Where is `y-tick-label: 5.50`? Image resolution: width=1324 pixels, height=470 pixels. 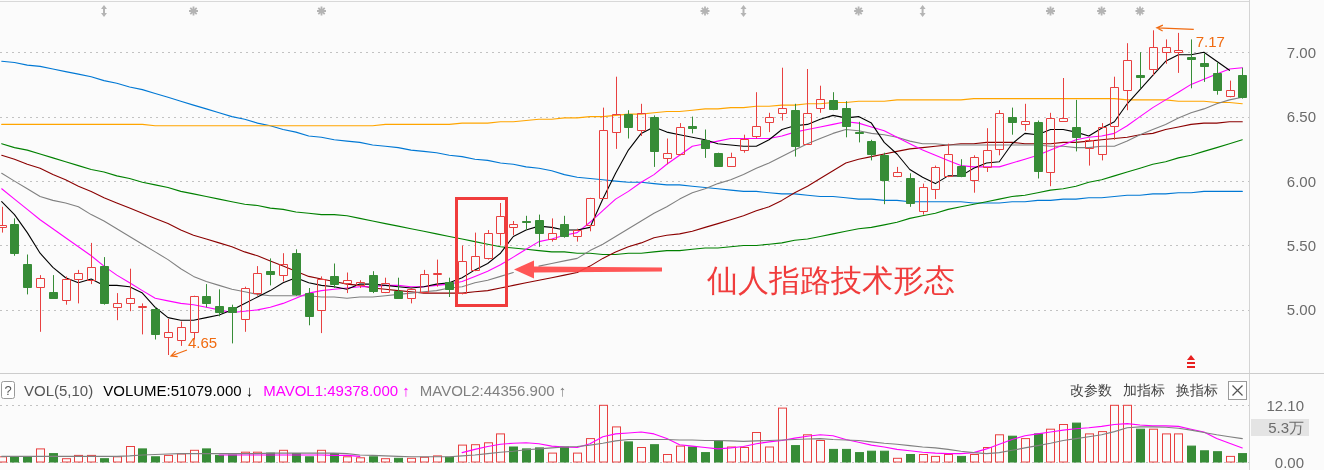
y-tick-label: 5.50 is located at coordinates (1301, 245).